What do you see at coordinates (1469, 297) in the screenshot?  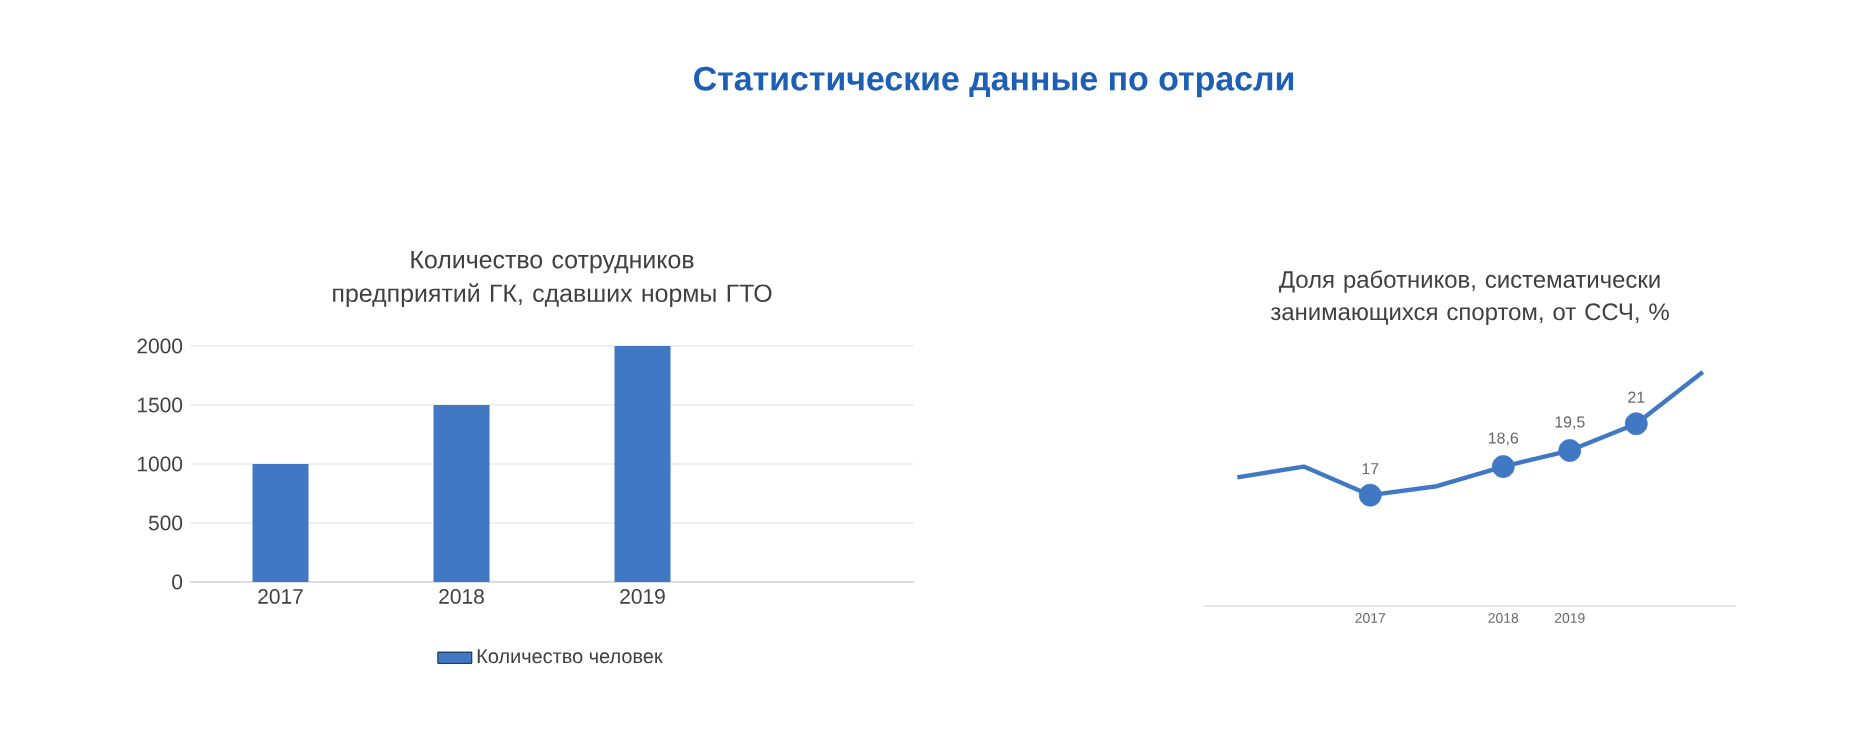 I see `chart-title: Доля работников, систематически занимающихся спортом, от ССЧ, %` at bounding box center [1469, 297].